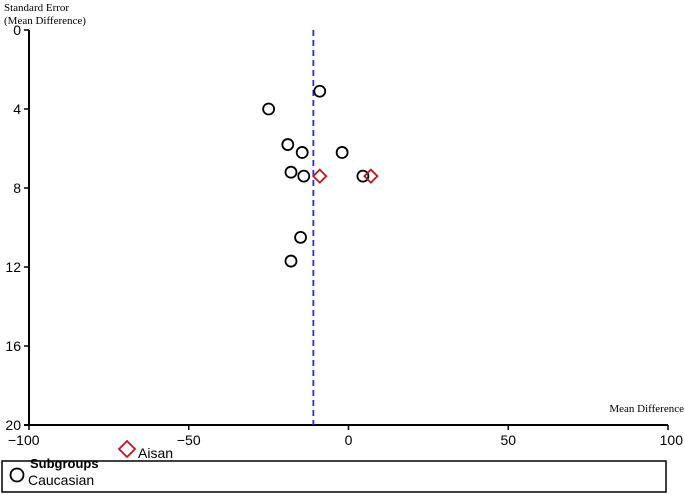 This screenshot has height=495, width=685. Describe the element at coordinates (13, 267) in the screenshot. I see `y-tick-label: 12` at that location.